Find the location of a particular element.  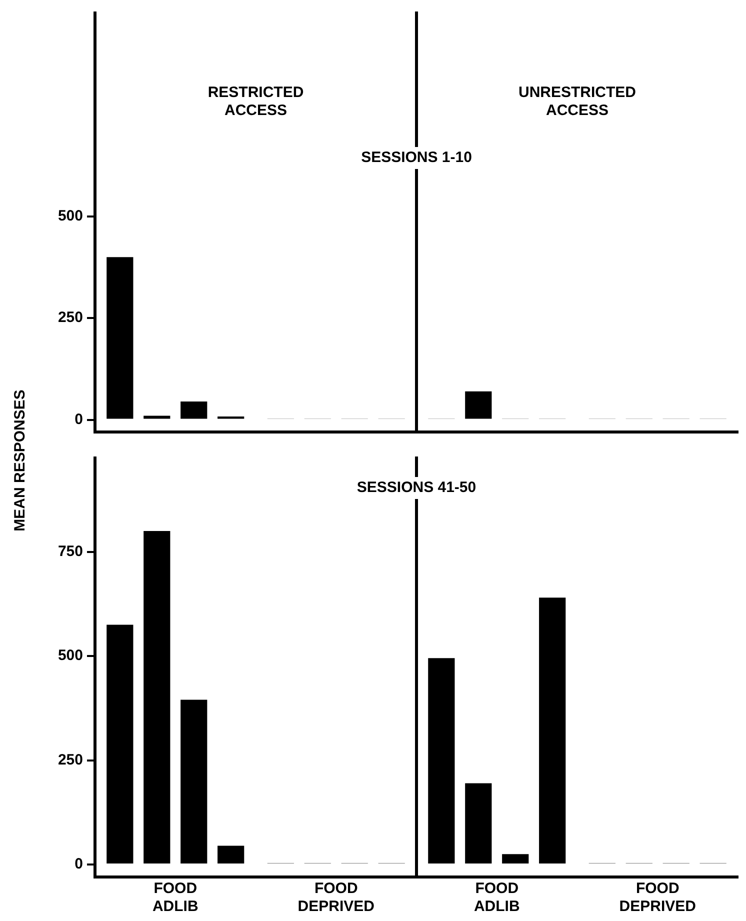

annotation: UNRESTRICTED ACCESS is located at coordinates (577, 102).